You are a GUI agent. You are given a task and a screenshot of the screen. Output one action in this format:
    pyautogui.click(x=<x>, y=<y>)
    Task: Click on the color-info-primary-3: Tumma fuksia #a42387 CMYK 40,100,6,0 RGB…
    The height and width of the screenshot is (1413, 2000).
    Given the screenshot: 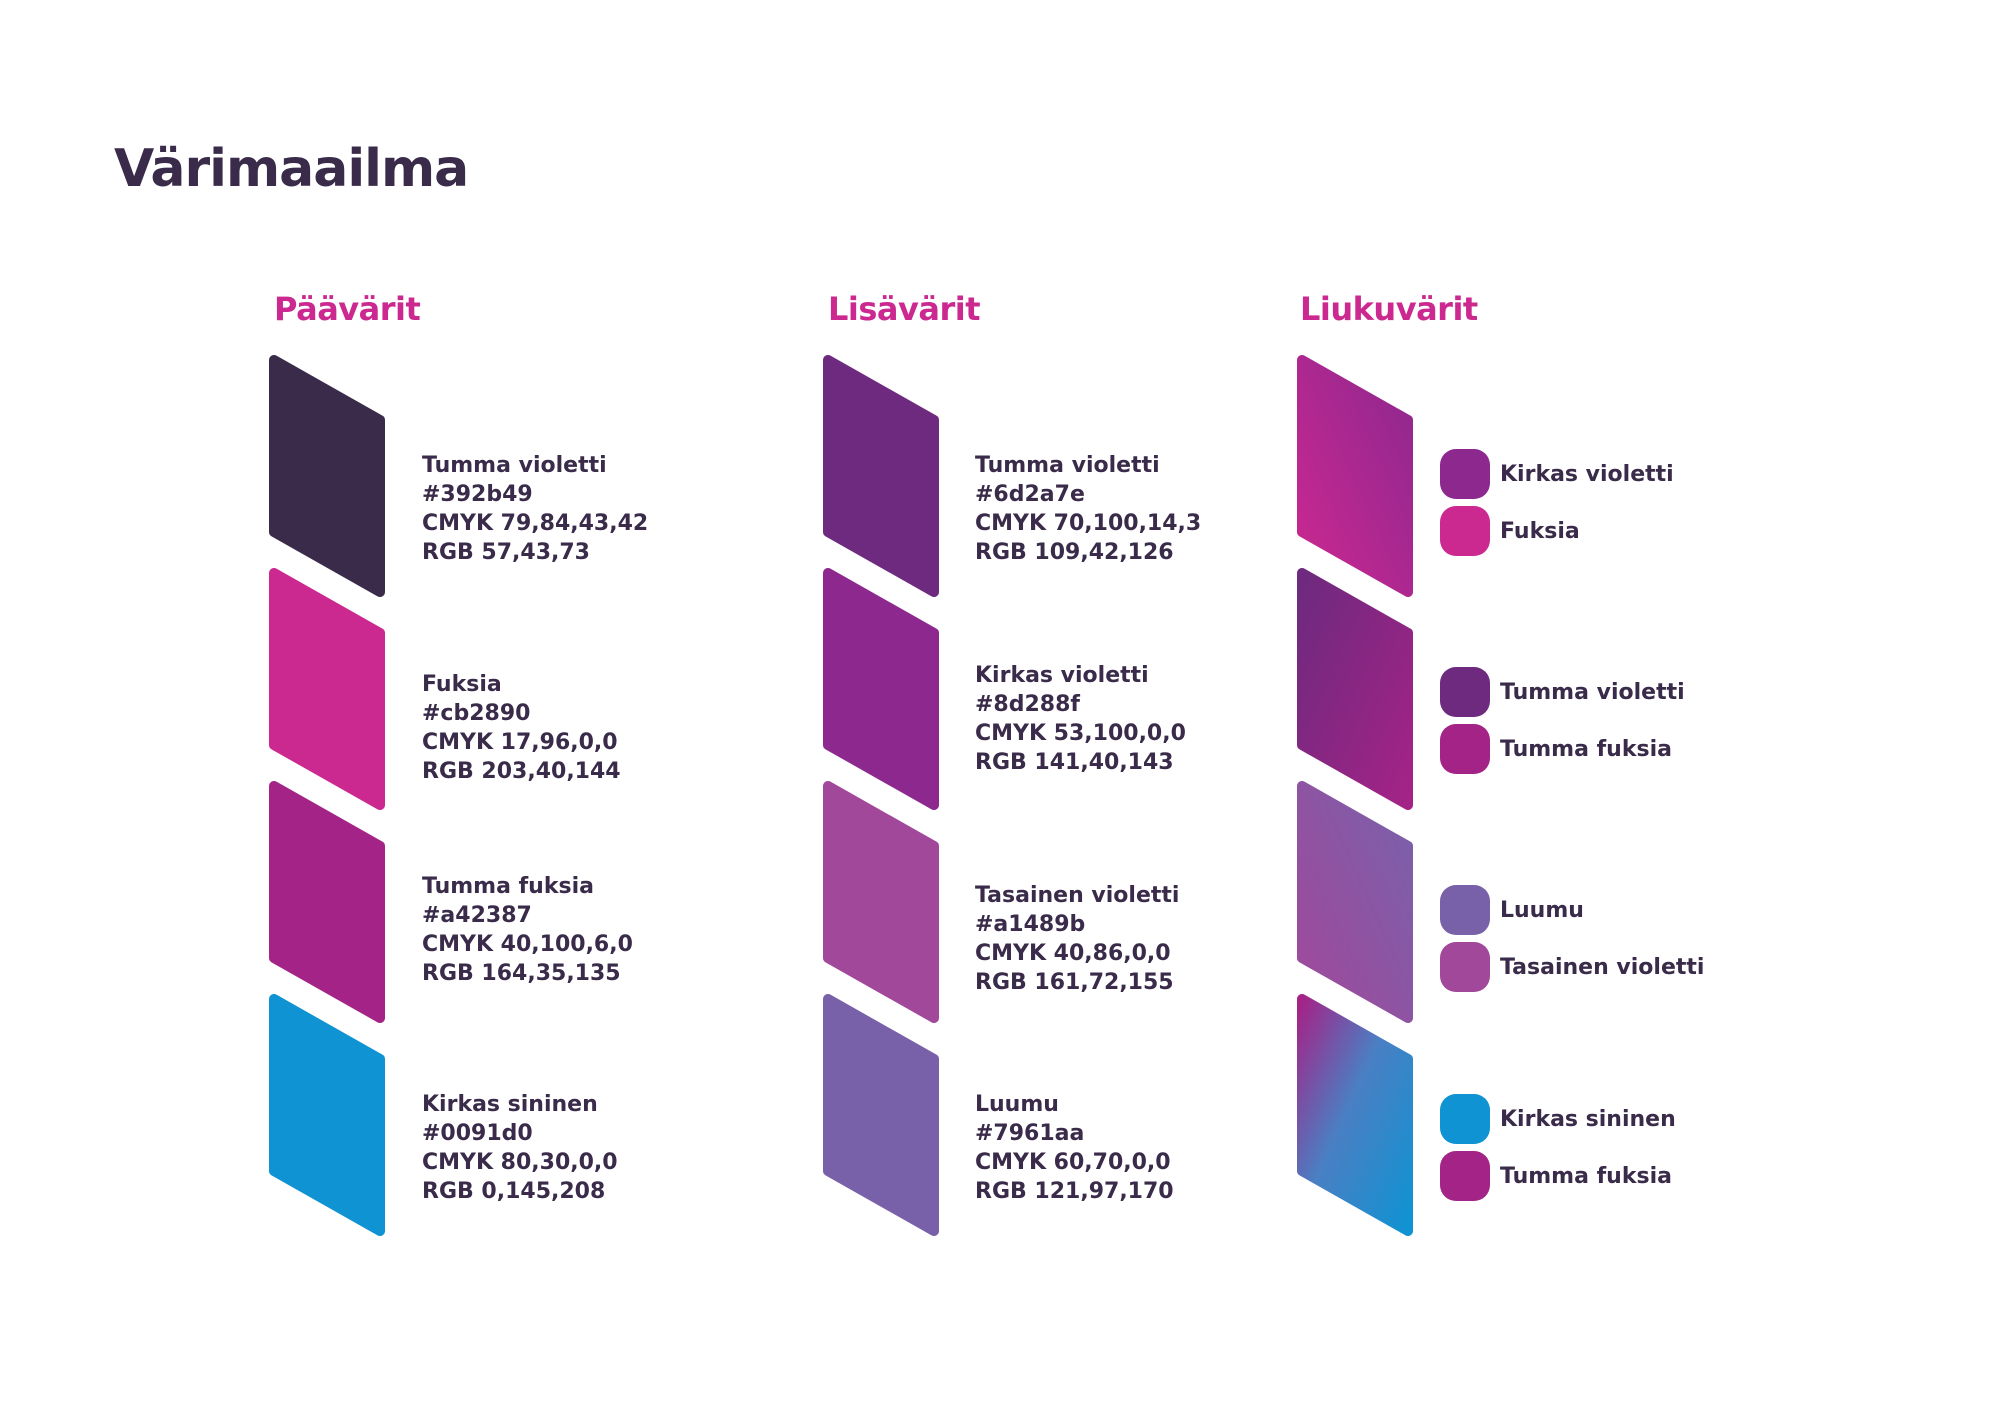 What is the action you would take?
    pyautogui.click(x=527, y=930)
    